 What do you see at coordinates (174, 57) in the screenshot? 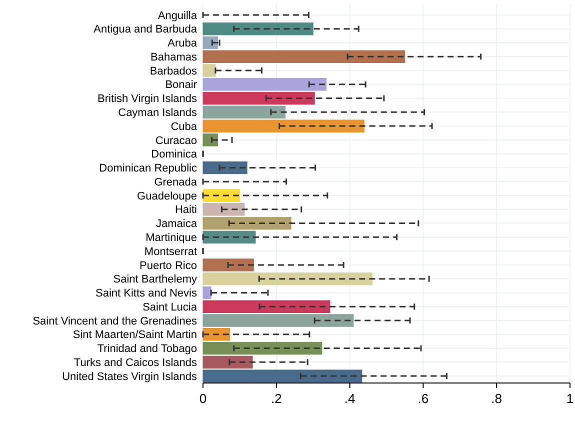
I see `y-tick-label: Bahamas` at bounding box center [174, 57].